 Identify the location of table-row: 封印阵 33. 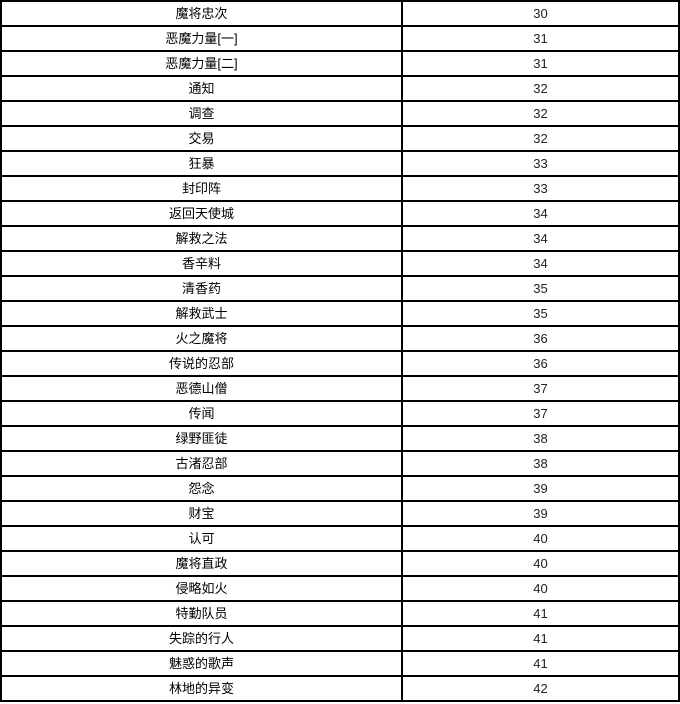
(340, 188).